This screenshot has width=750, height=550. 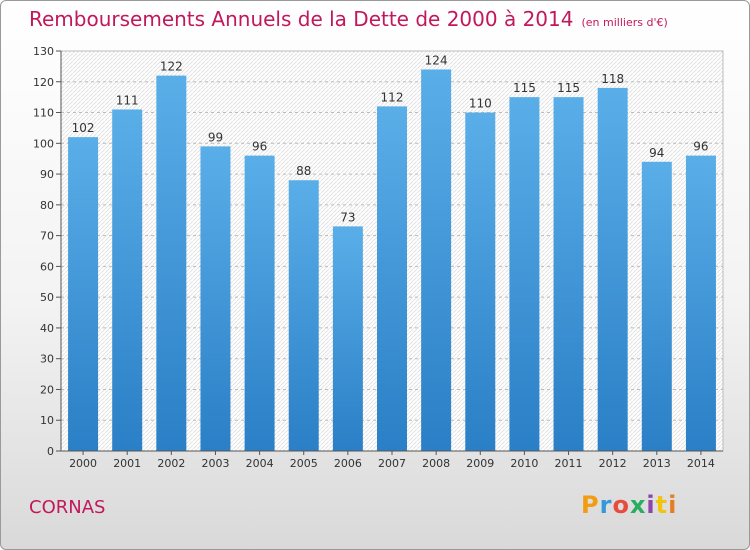 I want to click on bar-2002, so click(x=171, y=263).